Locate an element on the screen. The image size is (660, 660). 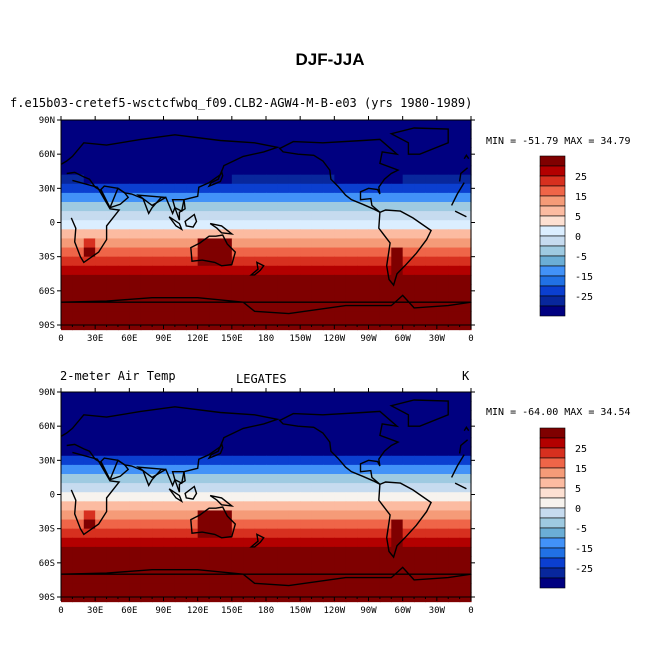
colorbar-label: 15 is located at coordinates (581, 197).